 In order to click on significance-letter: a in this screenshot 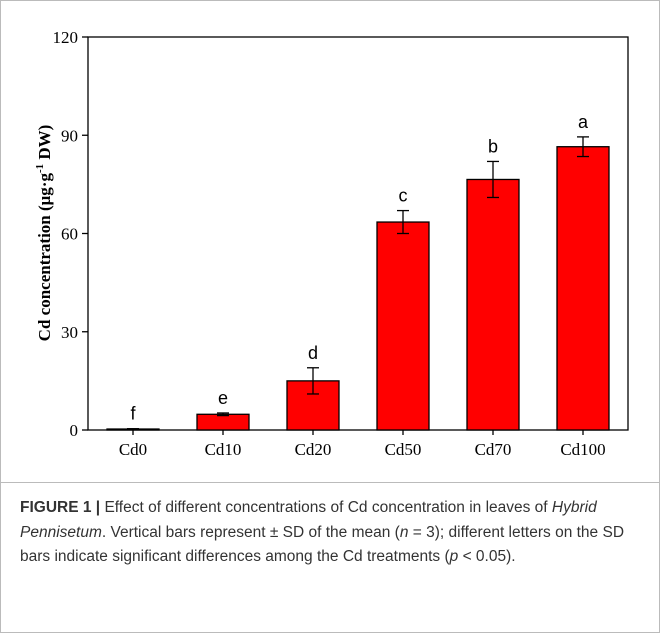, I will do `click(583, 122)`.